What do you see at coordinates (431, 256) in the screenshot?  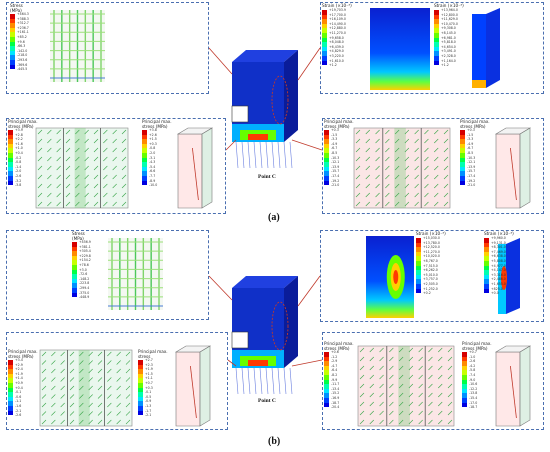 I see `legend-value: +10,020.0` at bounding box center [431, 256].